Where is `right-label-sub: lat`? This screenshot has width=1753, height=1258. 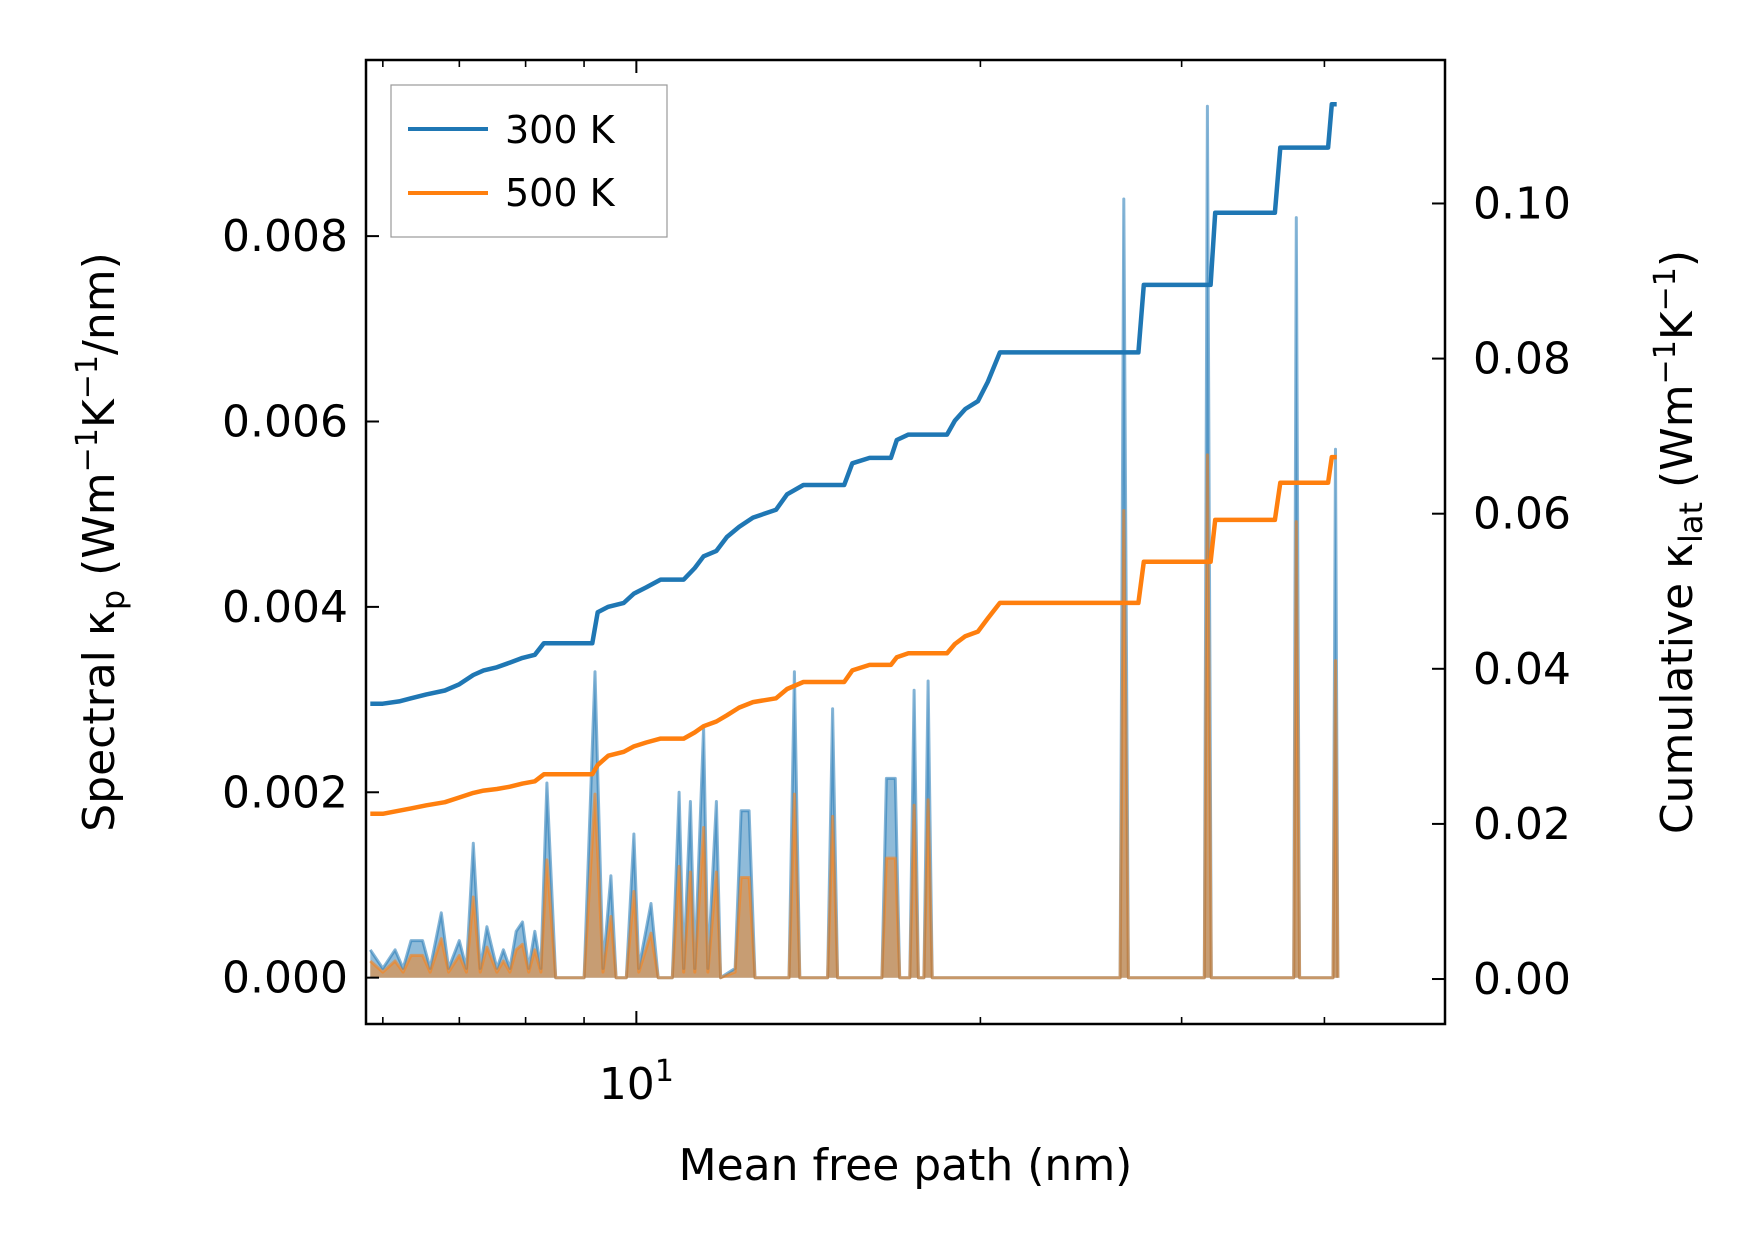 right-label-sub: lat is located at coordinates (1691, 522).